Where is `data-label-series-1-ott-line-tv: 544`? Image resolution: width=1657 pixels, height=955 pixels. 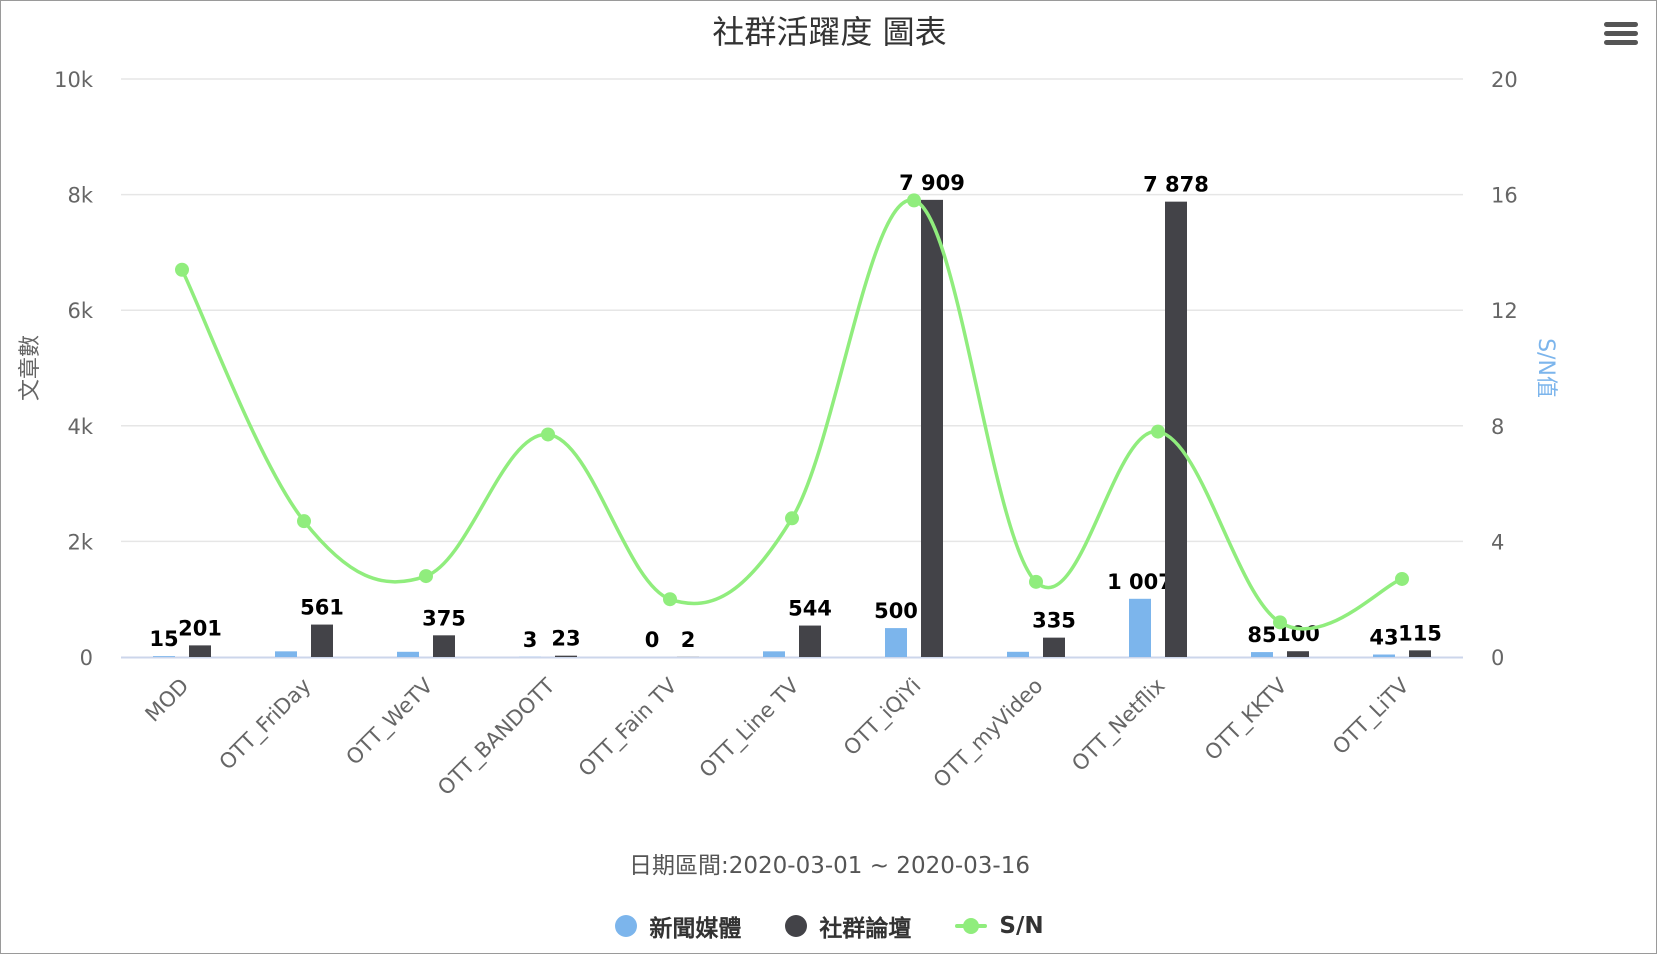
data-label-series-1-ott-line-tv: 544 is located at coordinates (810, 609).